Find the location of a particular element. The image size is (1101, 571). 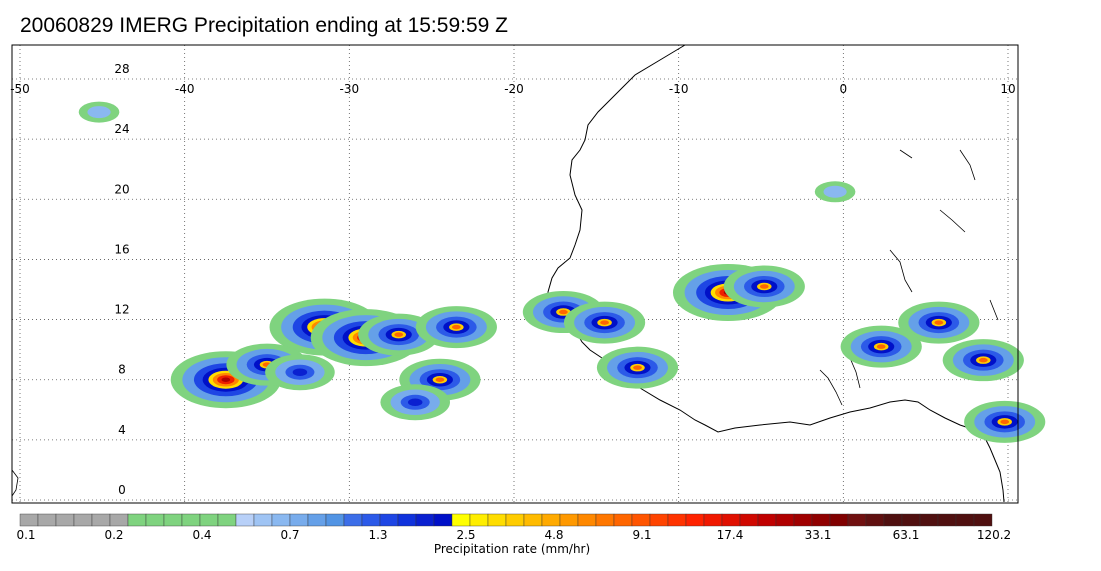

lon-tick-label: -40 is located at coordinates (185, 89).